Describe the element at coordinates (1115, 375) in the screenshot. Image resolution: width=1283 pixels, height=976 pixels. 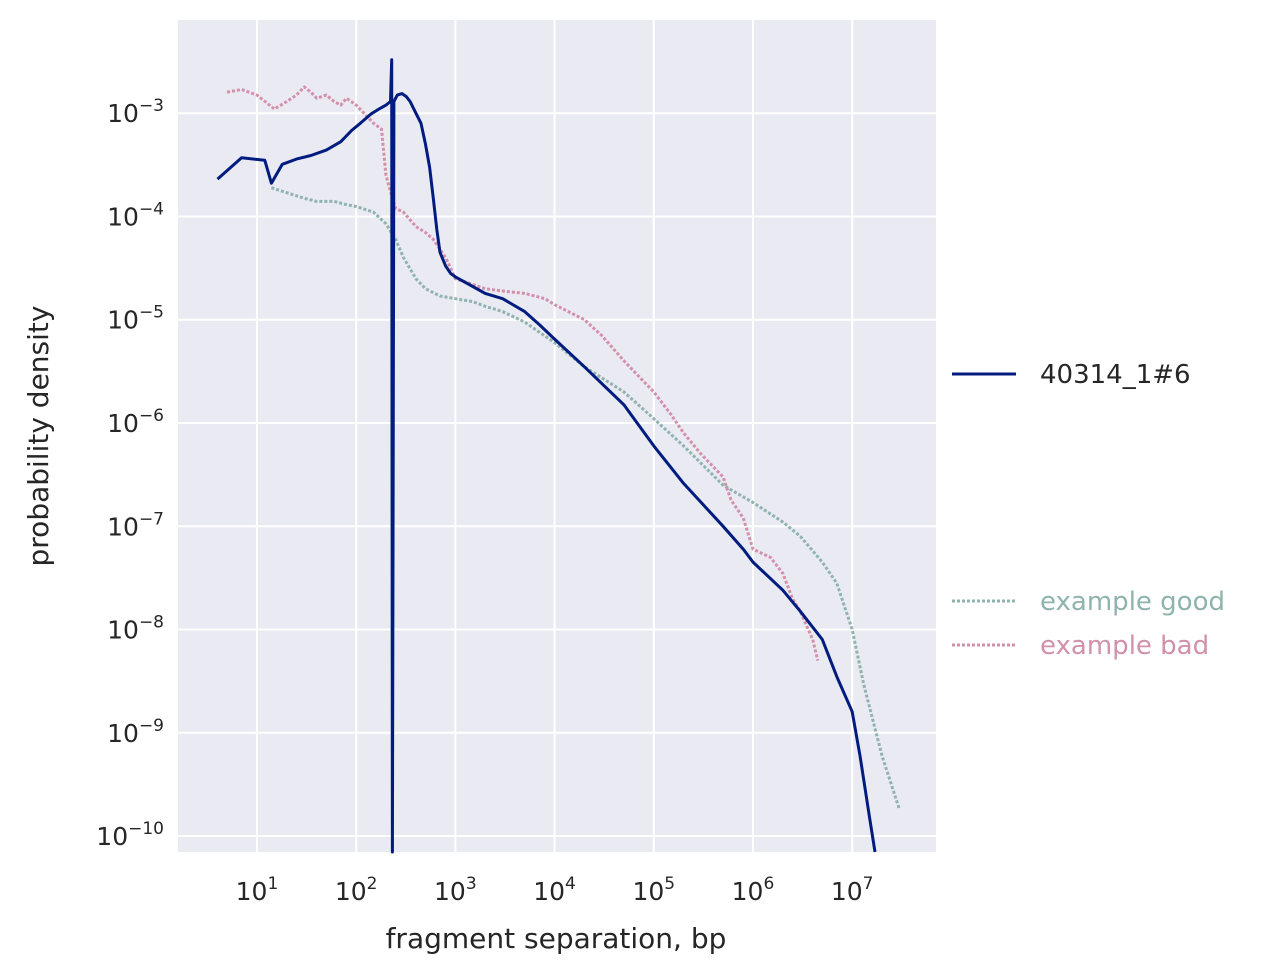
I see `legend-label-primary: 40314_1#6` at that location.